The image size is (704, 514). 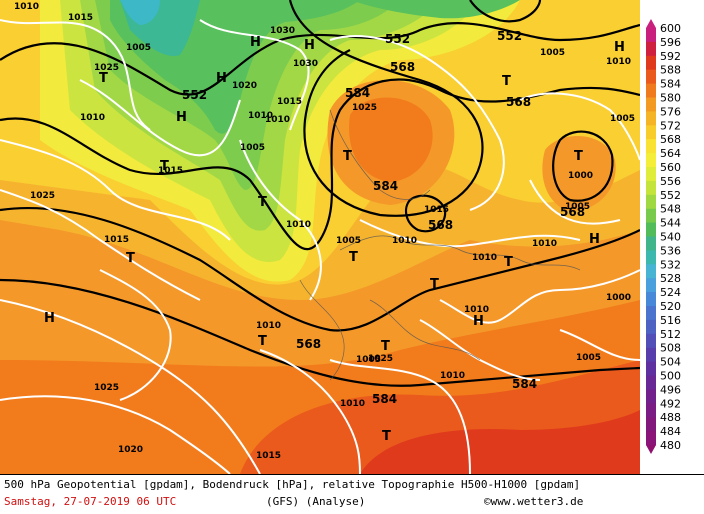 What do you see at coordinates (670, 306) in the screenshot?
I see `legend-value: 520` at bounding box center [670, 306].